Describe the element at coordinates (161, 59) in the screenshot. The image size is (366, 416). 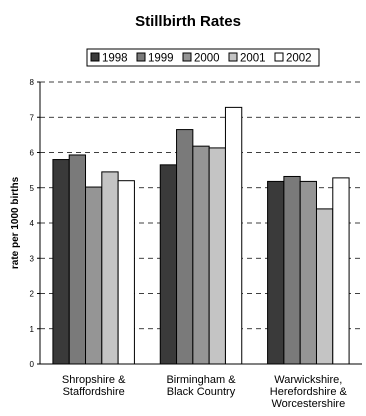
I see `legend-label-1999: 1999` at that location.